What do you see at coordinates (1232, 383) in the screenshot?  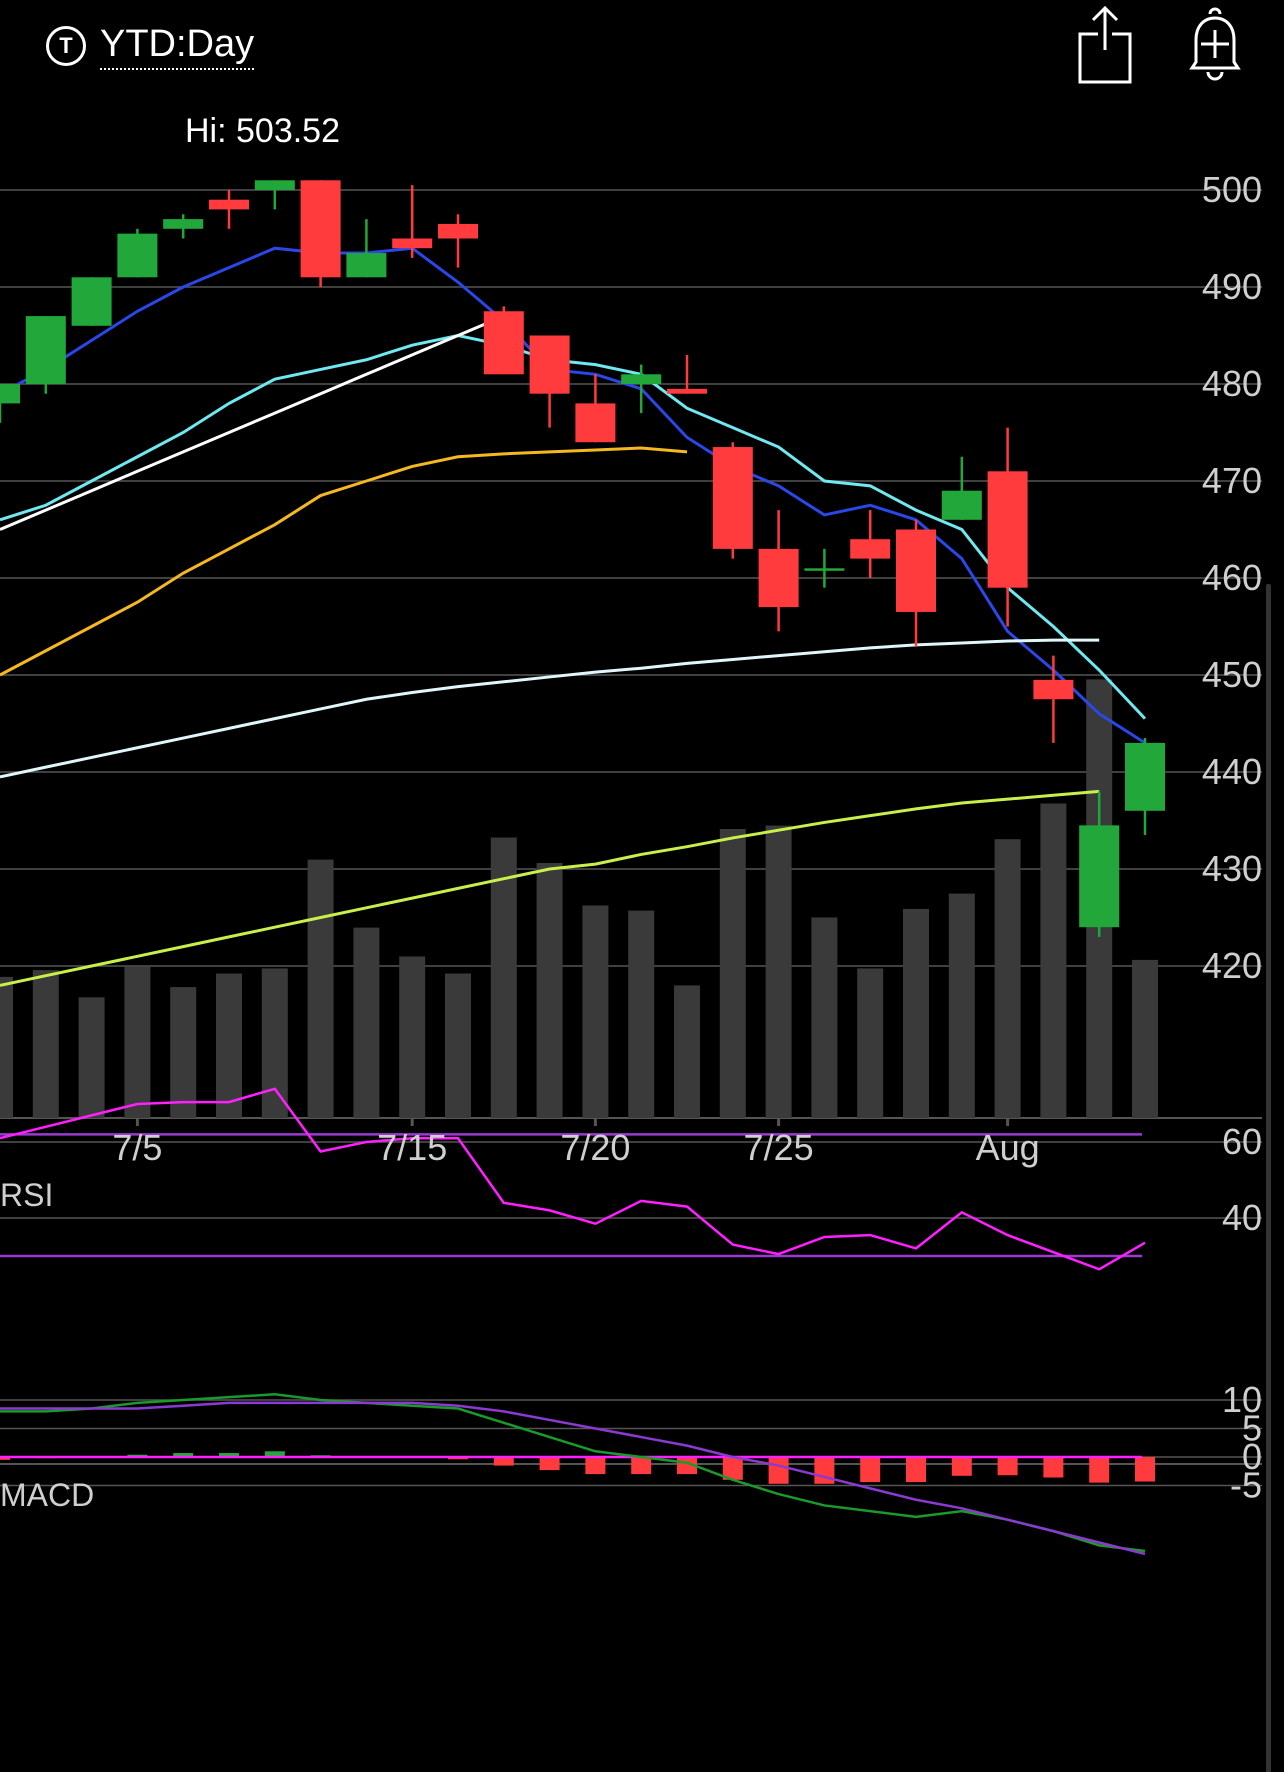 I see `price-tick-label: 480` at bounding box center [1232, 383].